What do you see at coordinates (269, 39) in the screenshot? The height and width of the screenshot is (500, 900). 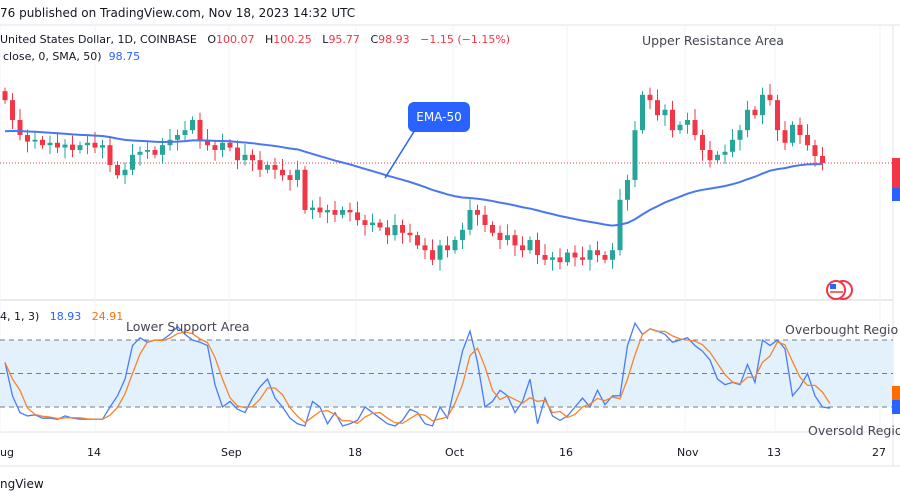 I see `high-label: H` at bounding box center [269, 39].